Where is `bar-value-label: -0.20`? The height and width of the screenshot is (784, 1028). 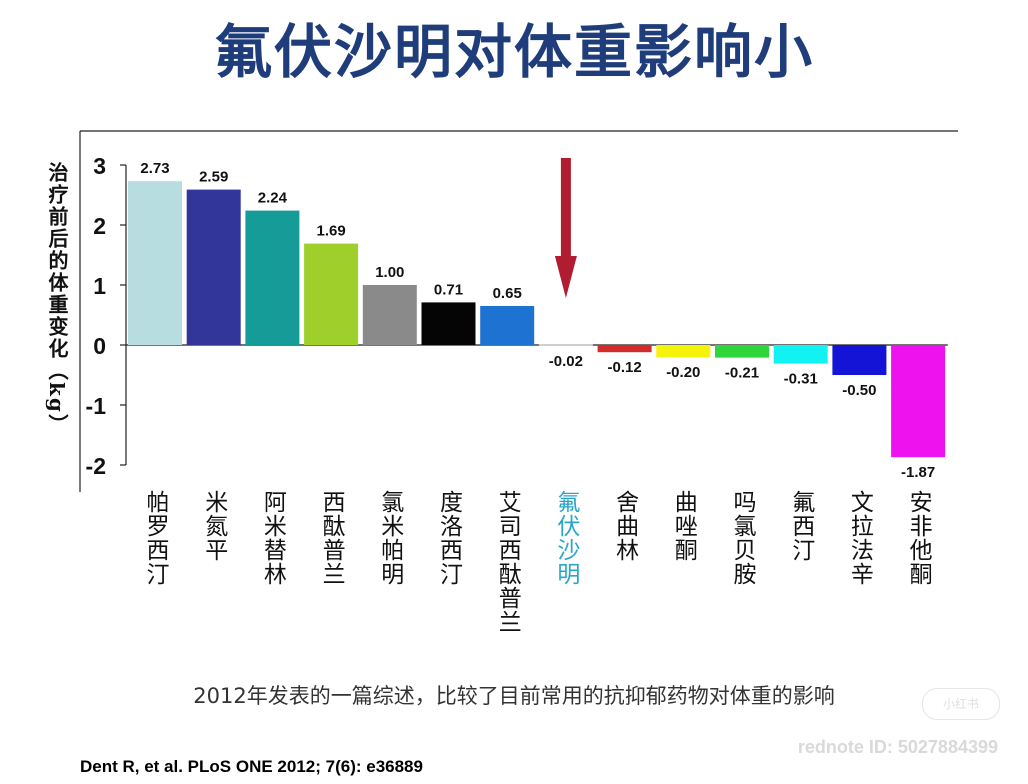 bar-value-label: -0.20 is located at coordinates (683, 372).